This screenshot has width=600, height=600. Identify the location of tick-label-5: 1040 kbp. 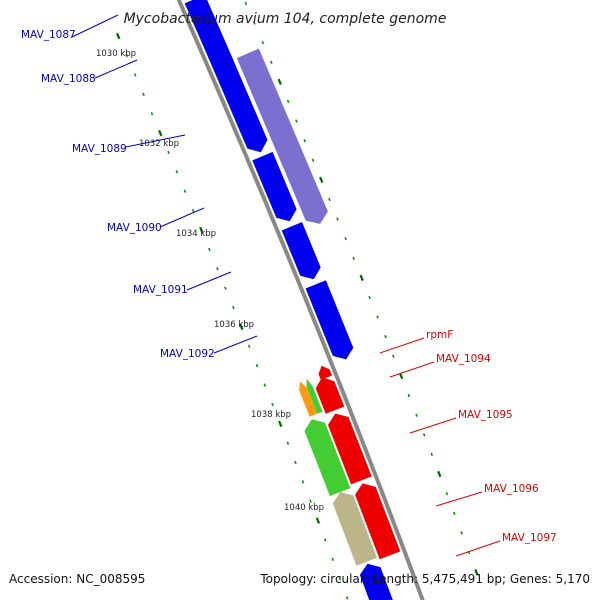
(304, 508).